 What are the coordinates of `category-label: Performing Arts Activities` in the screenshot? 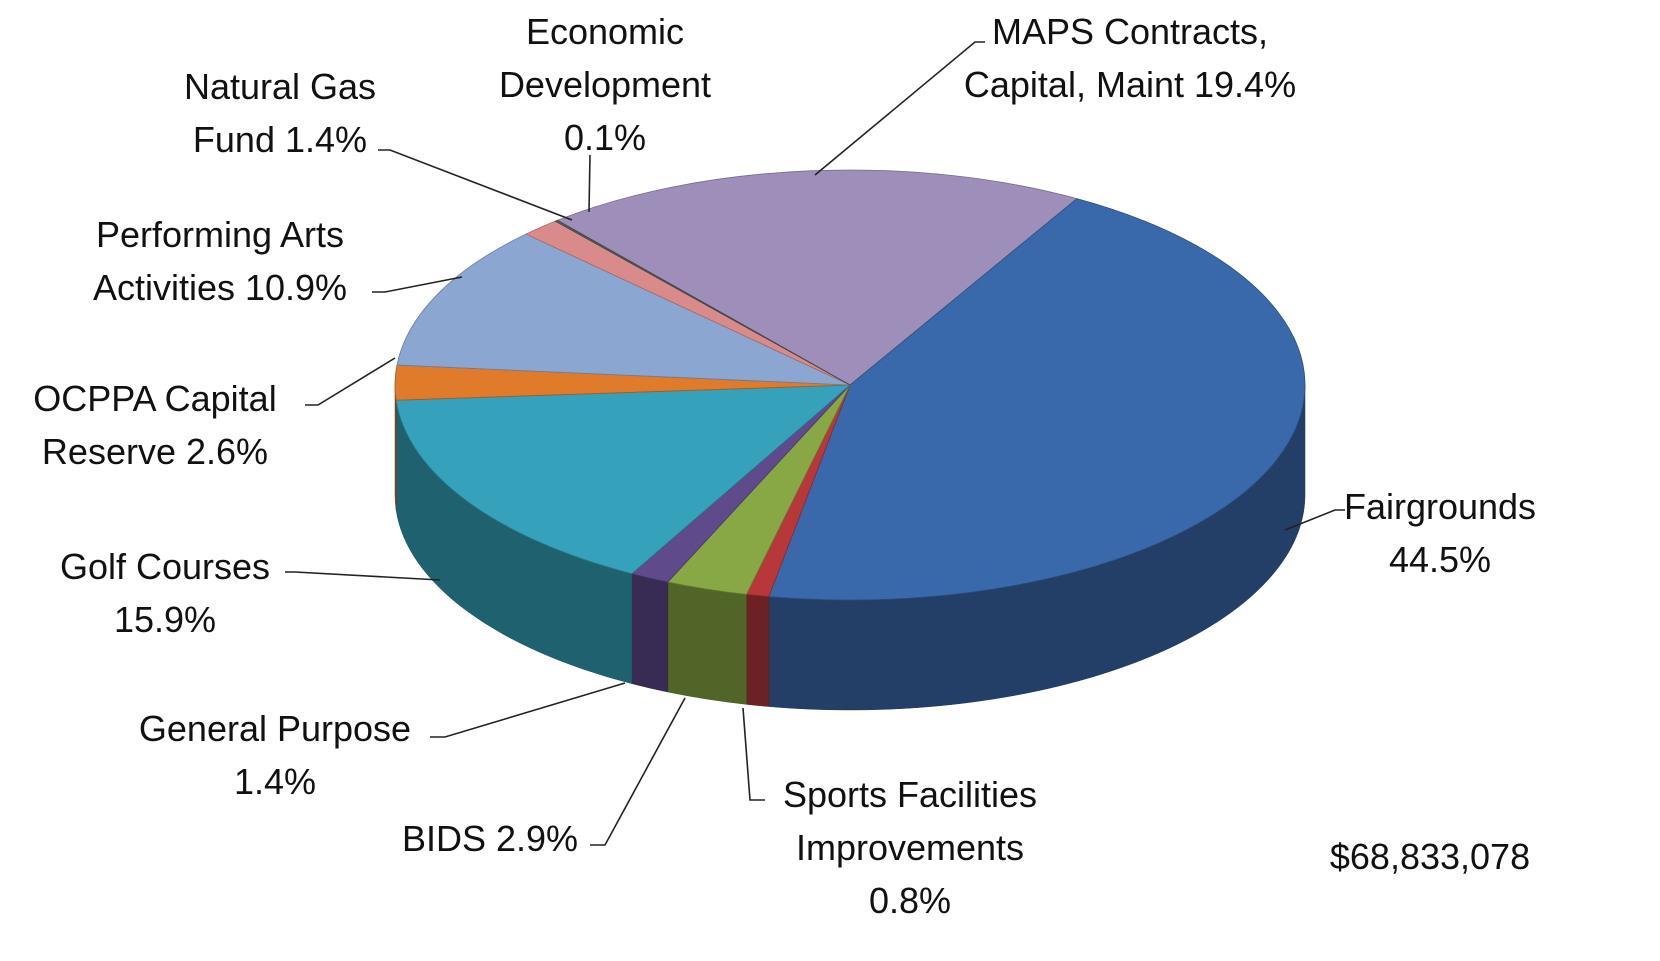 It's located at (218, 261).